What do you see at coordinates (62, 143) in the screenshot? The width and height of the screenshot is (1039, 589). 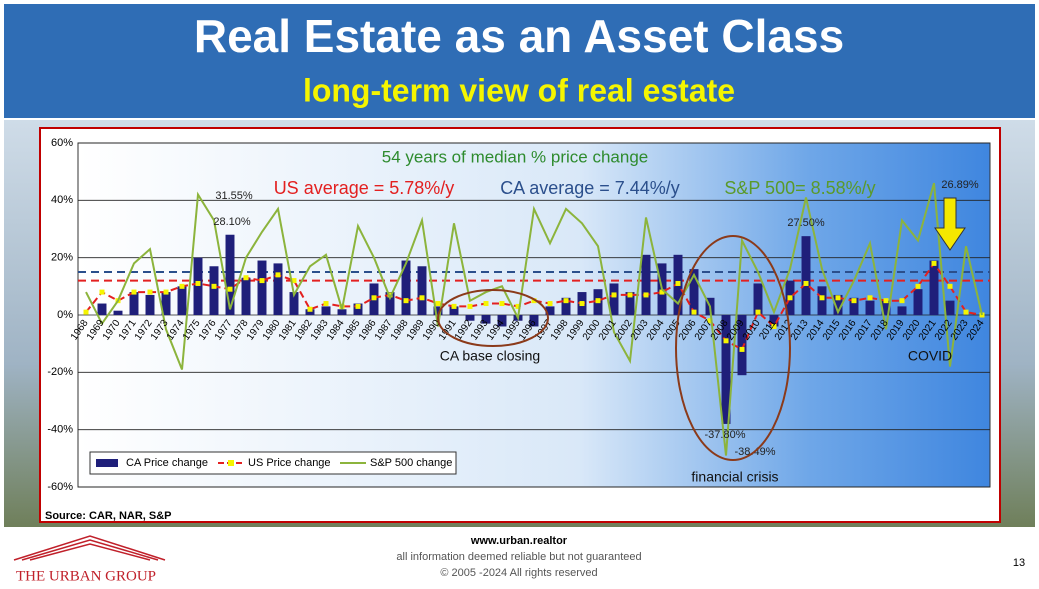 I see `y-tick-label: 60%` at bounding box center [62, 143].